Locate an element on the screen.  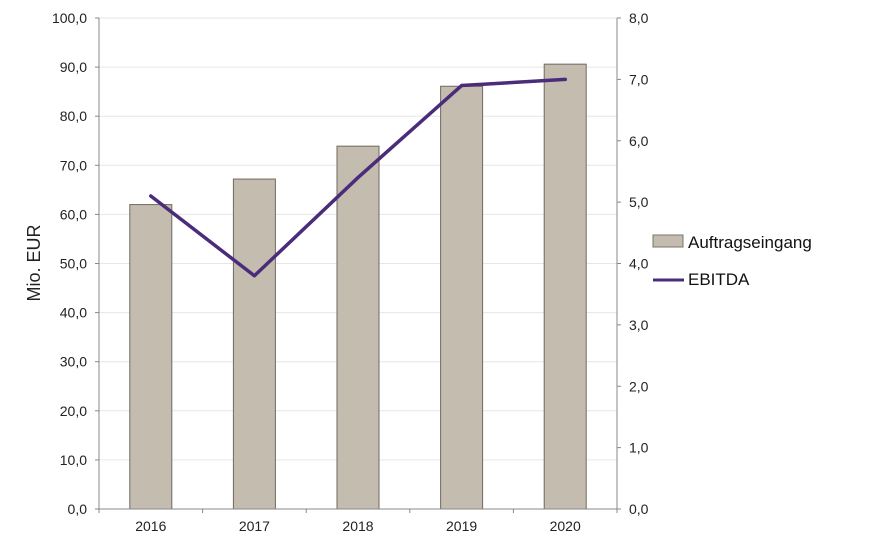
left-tick-label: 70,0 is located at coordinates (73, 165).